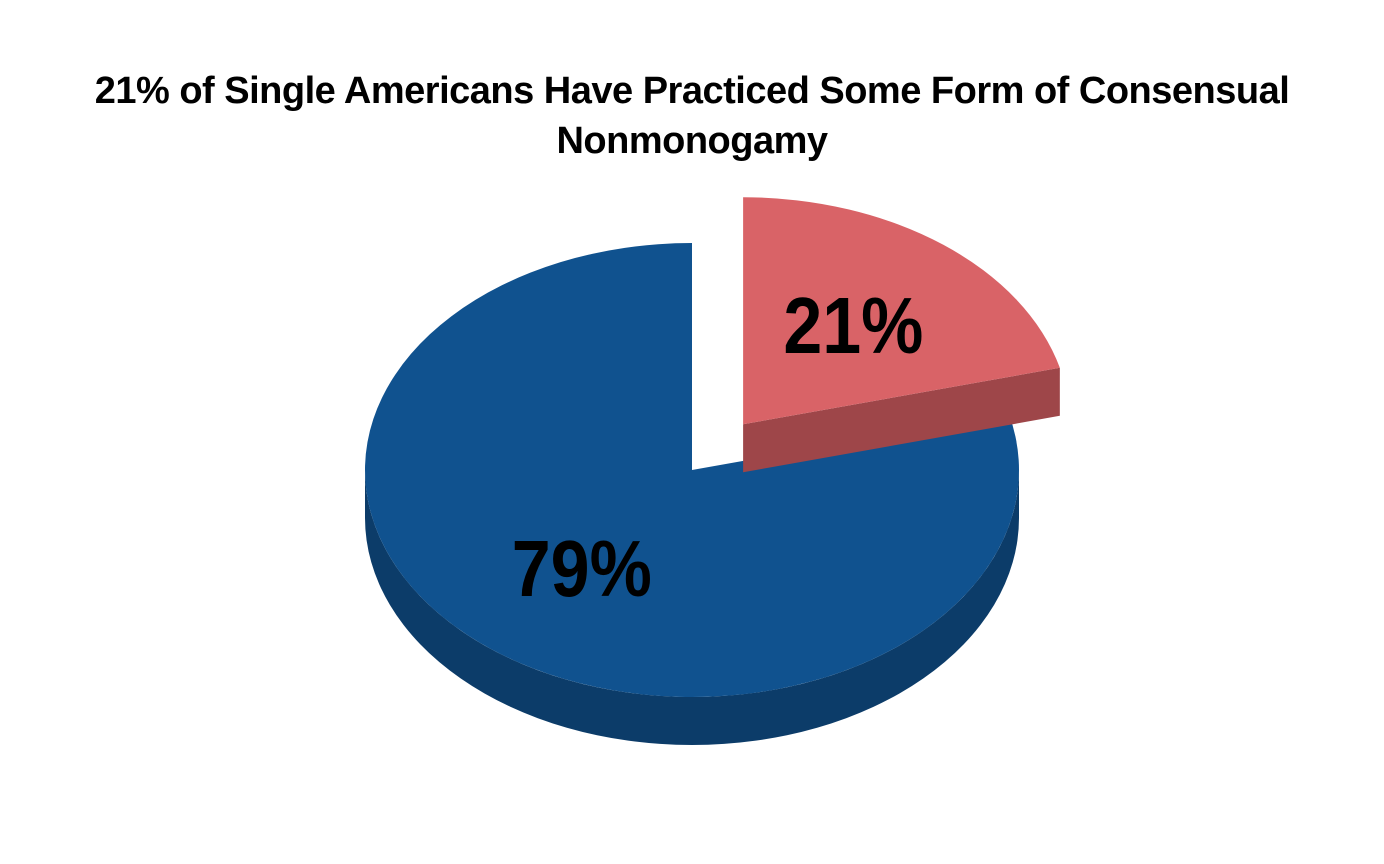  What do you see at coordinates (853, 325) in the screenshot?
I see `slice-label: 21%` at bounding box center [853, 325].